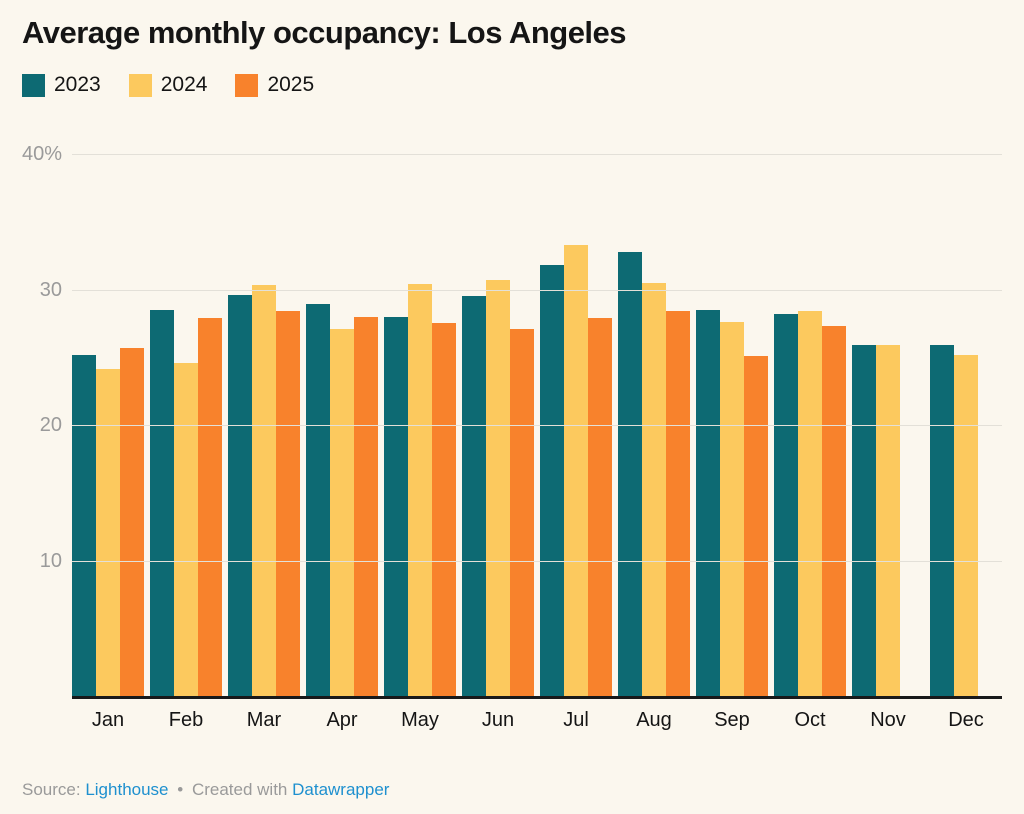 This screenshot has width=1024, height=814. I want to click on legend-item-2024: 2024, so click(168, 85).